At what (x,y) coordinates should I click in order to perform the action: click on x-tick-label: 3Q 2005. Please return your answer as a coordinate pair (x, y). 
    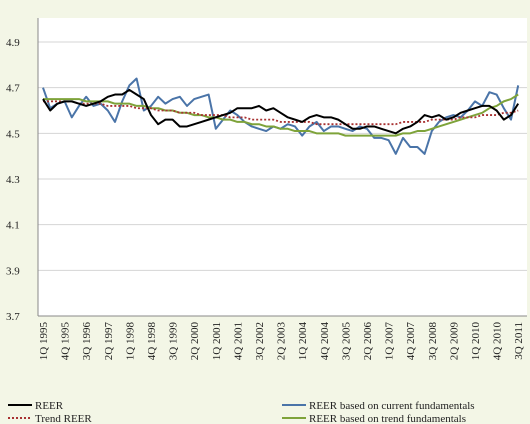
    Looking at the image, I should click on (346, 341).